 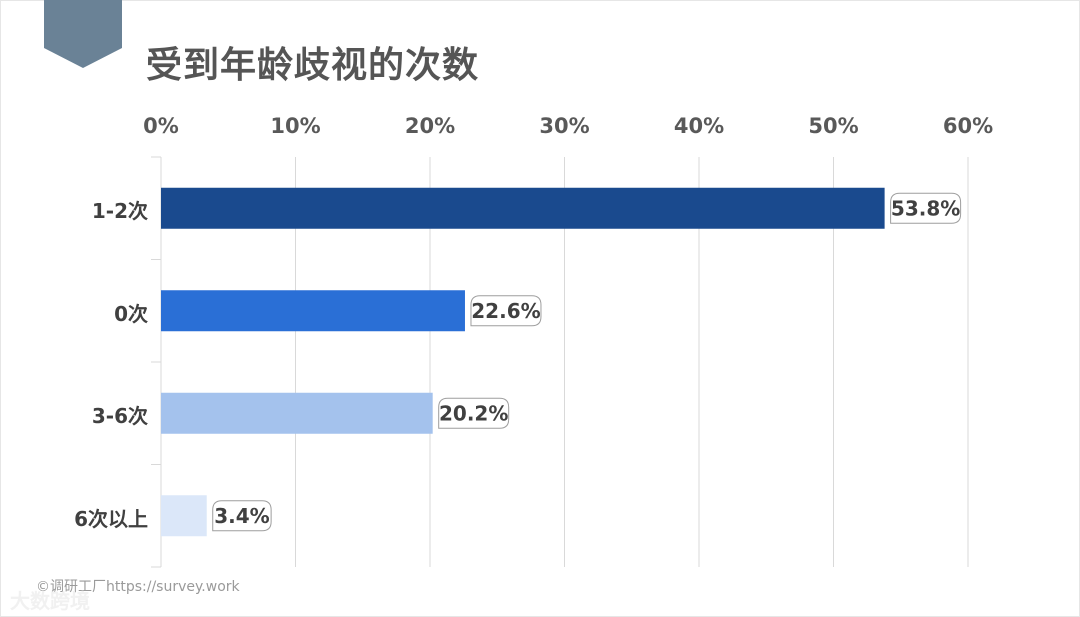 I want to click on category-label: 6次以上, so click(x=111, y=518).